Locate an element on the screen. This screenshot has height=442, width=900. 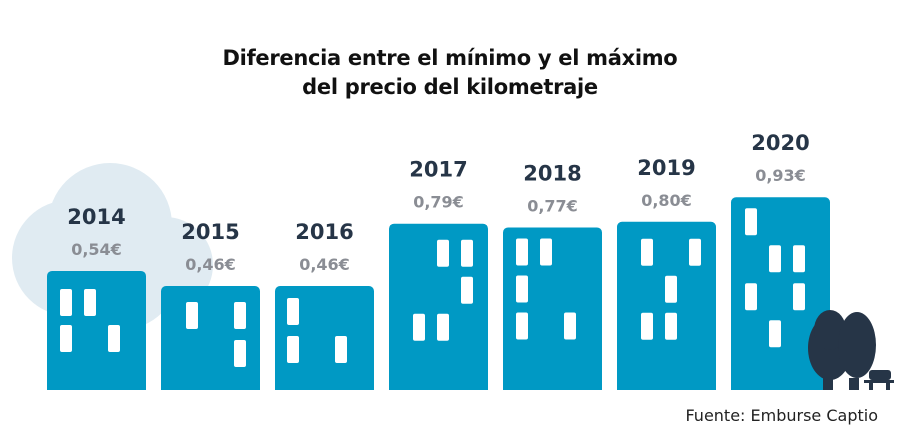
year-label: 2016 is located at coordinates (324, 232).